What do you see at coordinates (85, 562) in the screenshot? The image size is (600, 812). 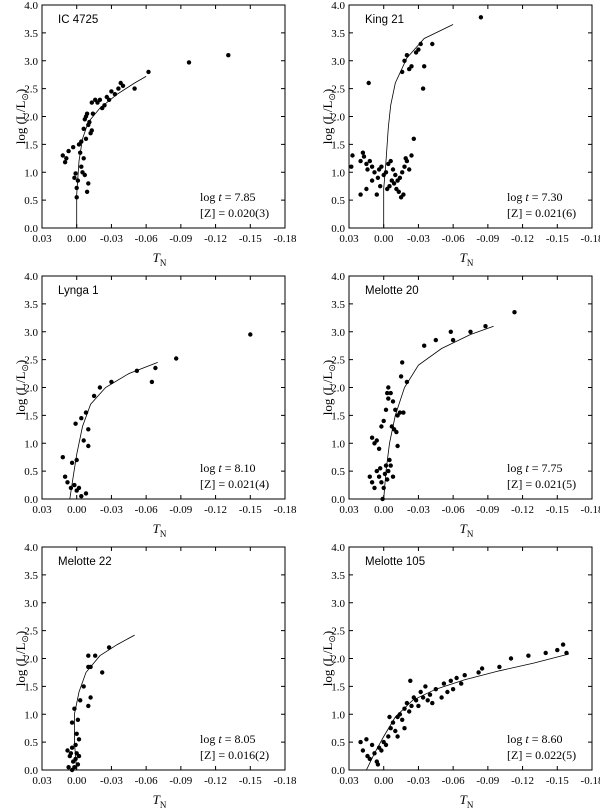 I see `cluster-name: Melotte 22` at bounding box center [85, 562].